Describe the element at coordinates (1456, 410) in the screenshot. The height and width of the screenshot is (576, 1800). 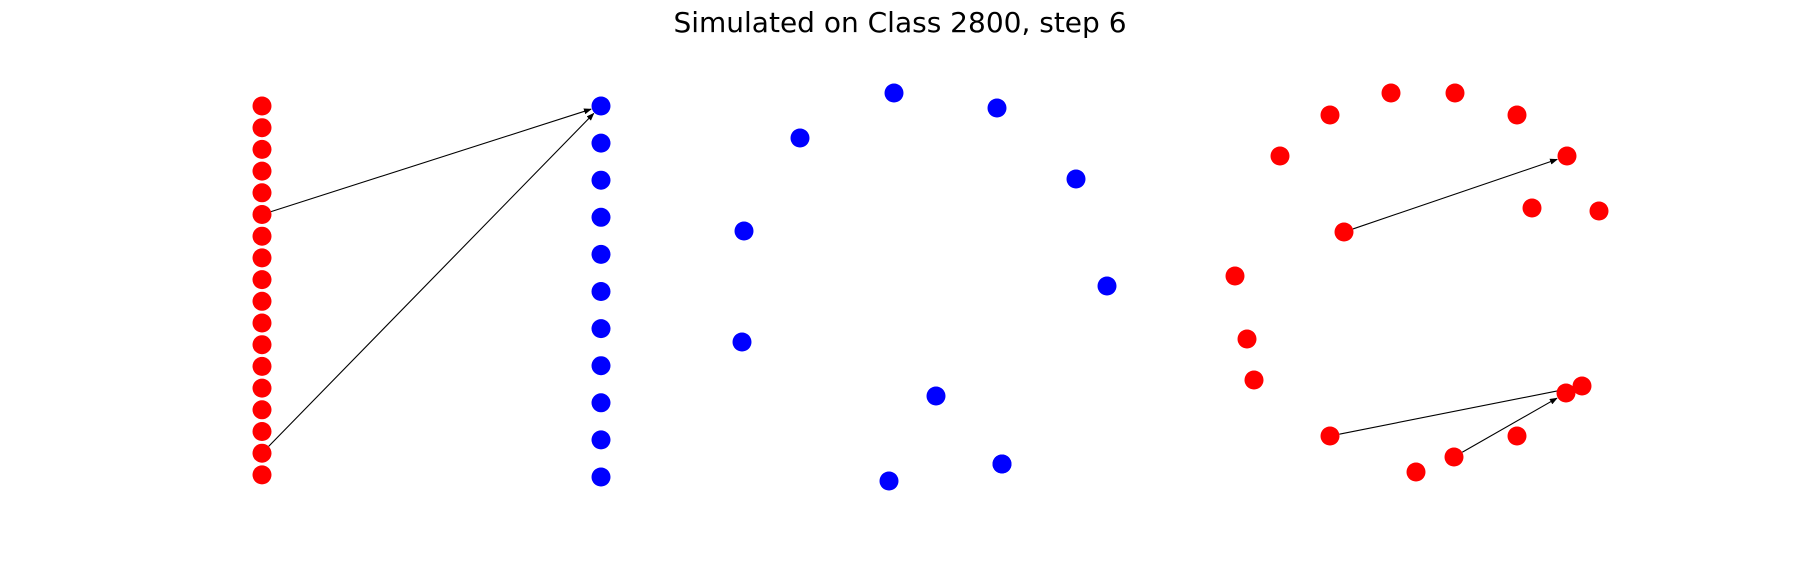
I see `edge-d10-d17` at that location.